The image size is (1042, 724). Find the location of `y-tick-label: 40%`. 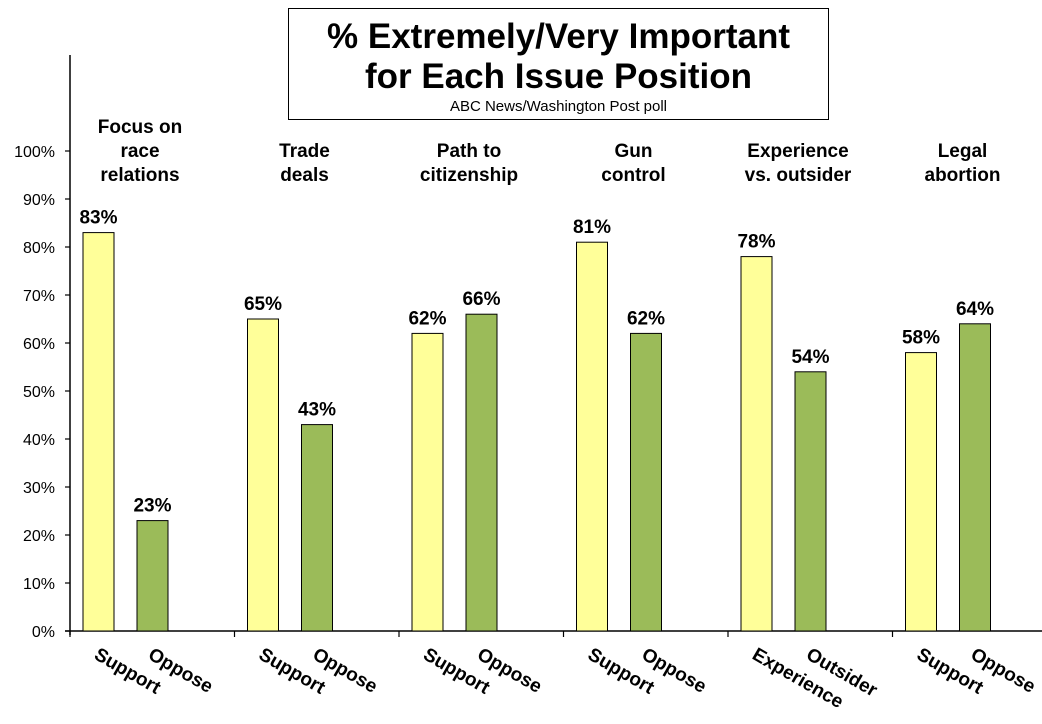

y-tick-label: 40% is located at coordinates (39, 440).